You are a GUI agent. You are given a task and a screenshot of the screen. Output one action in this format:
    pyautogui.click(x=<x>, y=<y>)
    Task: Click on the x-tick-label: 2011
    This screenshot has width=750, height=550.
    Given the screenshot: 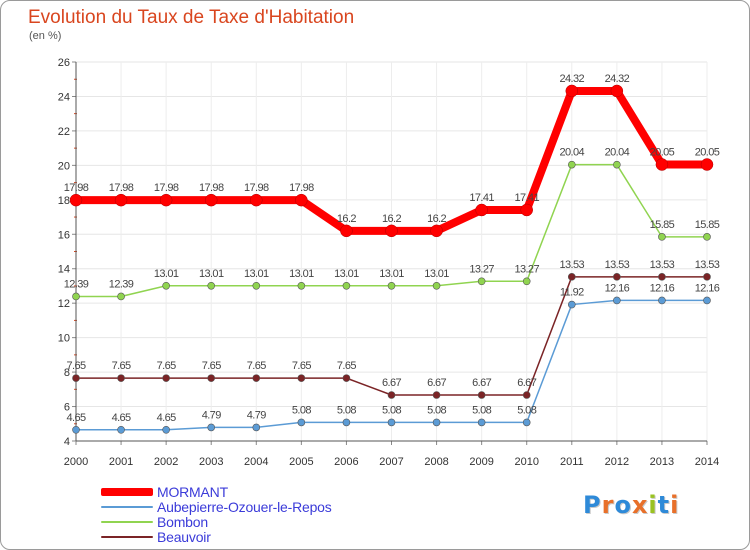 What is the action you would take?
    pyautogui.click(x=572, y=462)
    